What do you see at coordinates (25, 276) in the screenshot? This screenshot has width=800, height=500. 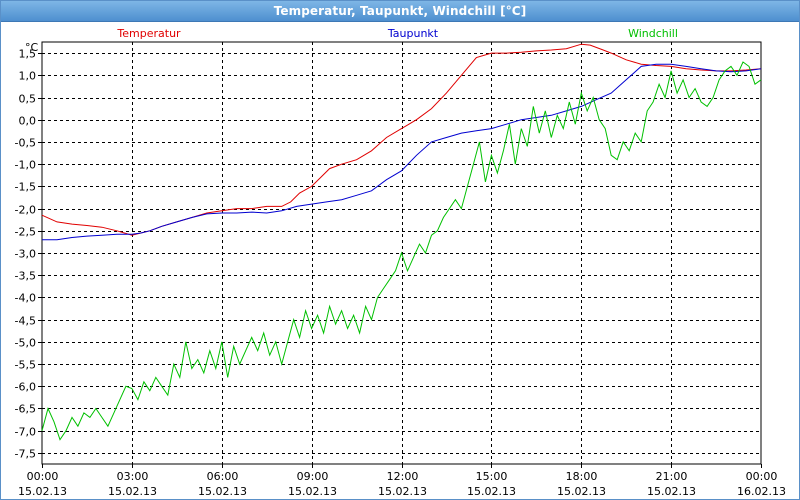 I see `y-tick-label: -3,5` at bounding box center [25, 276].